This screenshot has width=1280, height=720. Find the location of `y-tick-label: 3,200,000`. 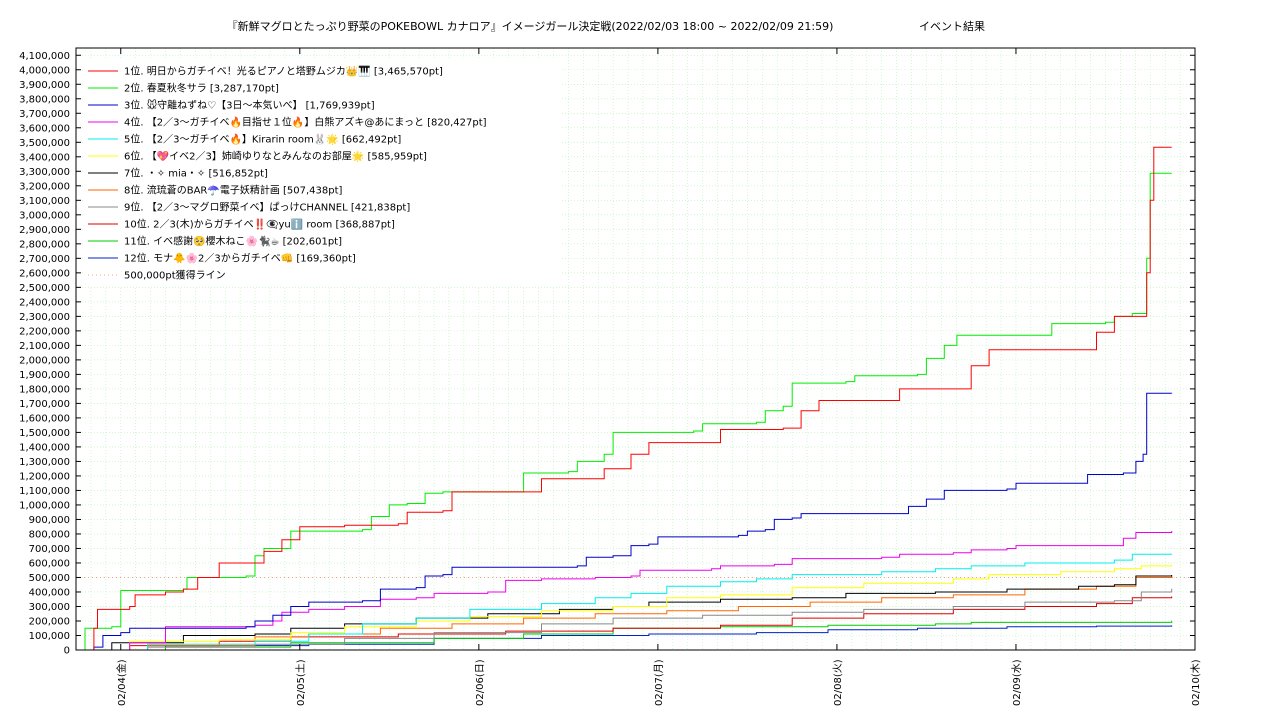

y-tick-label: 3,200,000 is located at coordinates (44, 186).